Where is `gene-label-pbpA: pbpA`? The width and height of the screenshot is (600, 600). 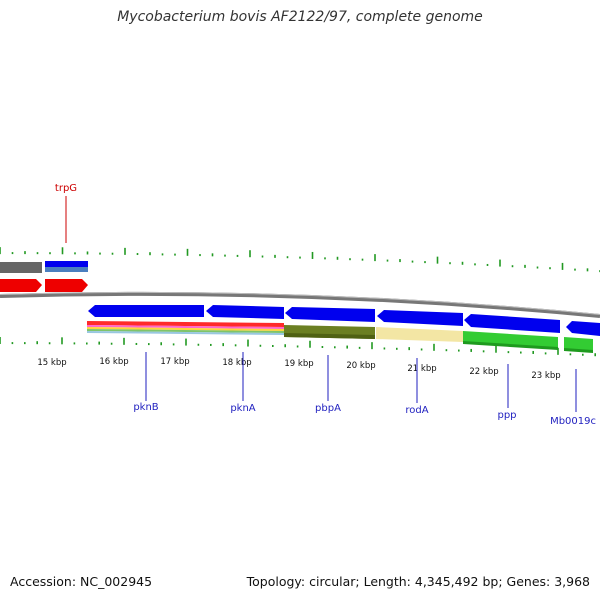
gene-label-pbpA: pbpA is located at coordinates (328, 408).